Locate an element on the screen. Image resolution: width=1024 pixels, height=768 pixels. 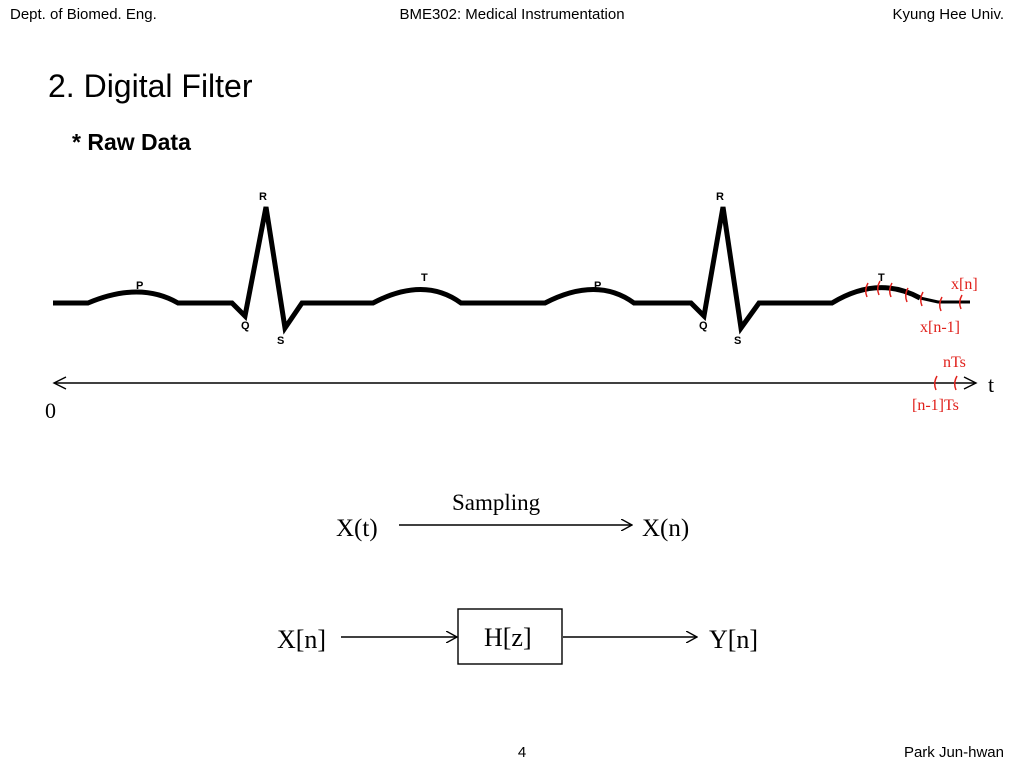
wave-label-p1: P is located at coordinates (139, 286).